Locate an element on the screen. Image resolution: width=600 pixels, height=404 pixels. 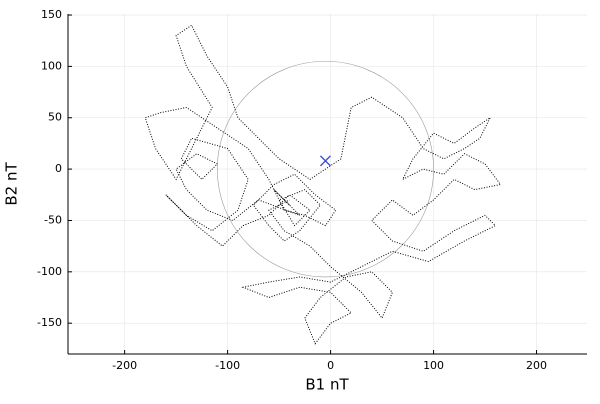
y-tick-label: 150 is located at coordinates (51, 14).